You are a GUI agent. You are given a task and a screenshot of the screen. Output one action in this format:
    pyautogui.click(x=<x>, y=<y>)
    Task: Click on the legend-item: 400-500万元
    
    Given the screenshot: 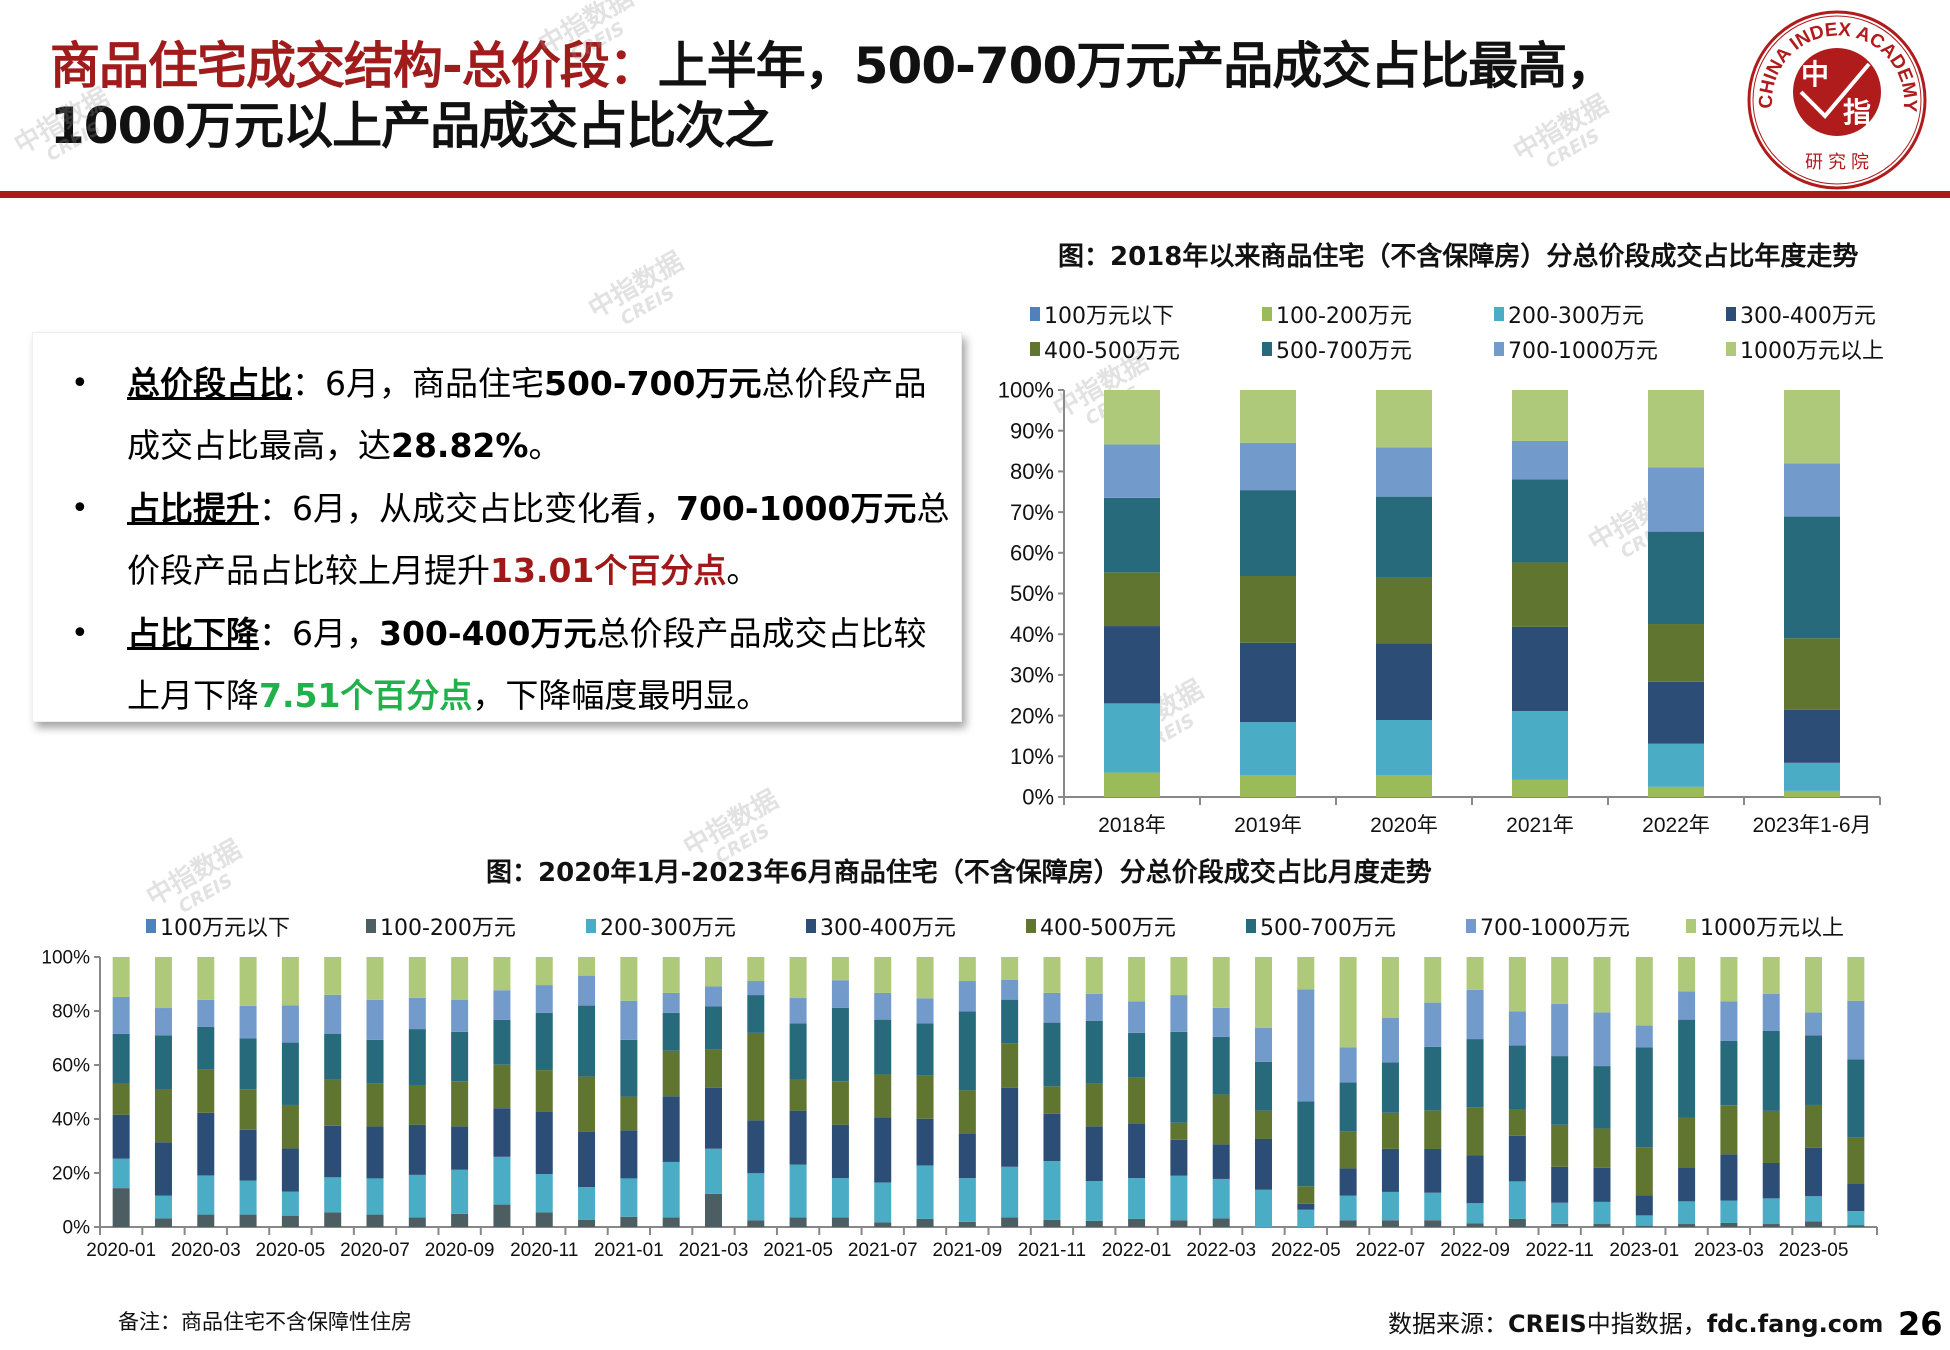 What is the action you would take?
    pyautogui.click(x=1101, y=926)
    